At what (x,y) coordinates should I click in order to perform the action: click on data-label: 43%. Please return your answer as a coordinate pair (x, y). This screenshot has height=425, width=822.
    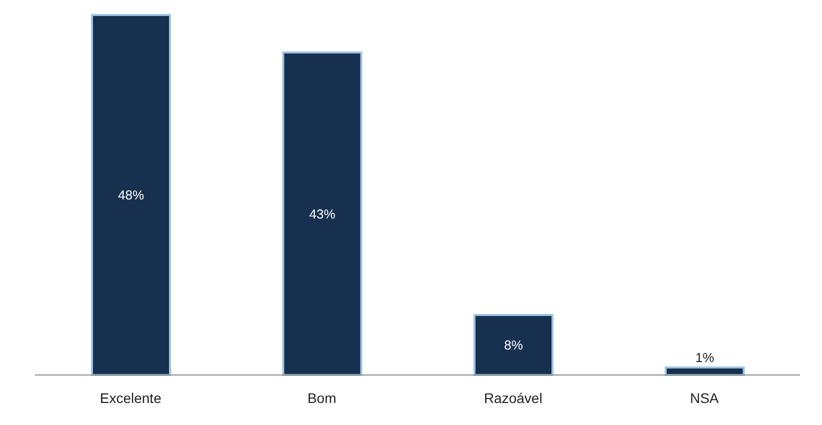
    Looking at the image, I should click on (322, 214).